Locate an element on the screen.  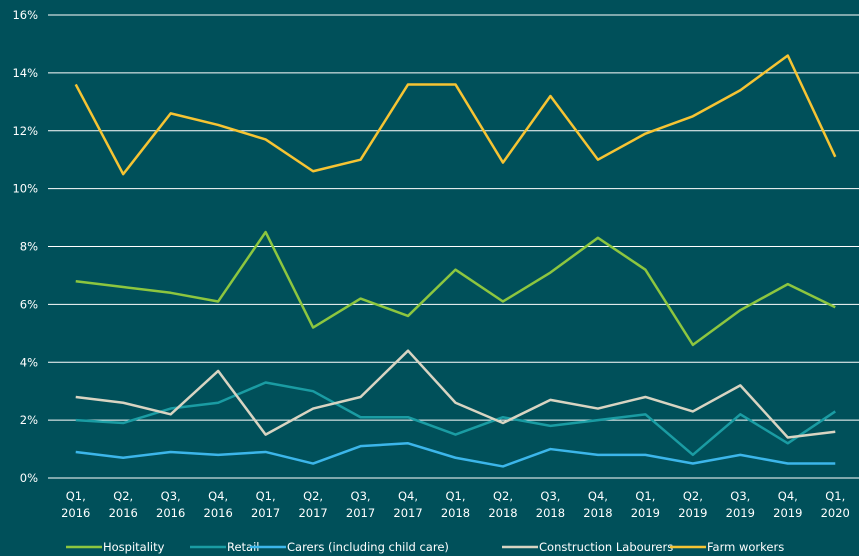
x-tick-label: Q1, 2016 is located at coordinates (75, 504).